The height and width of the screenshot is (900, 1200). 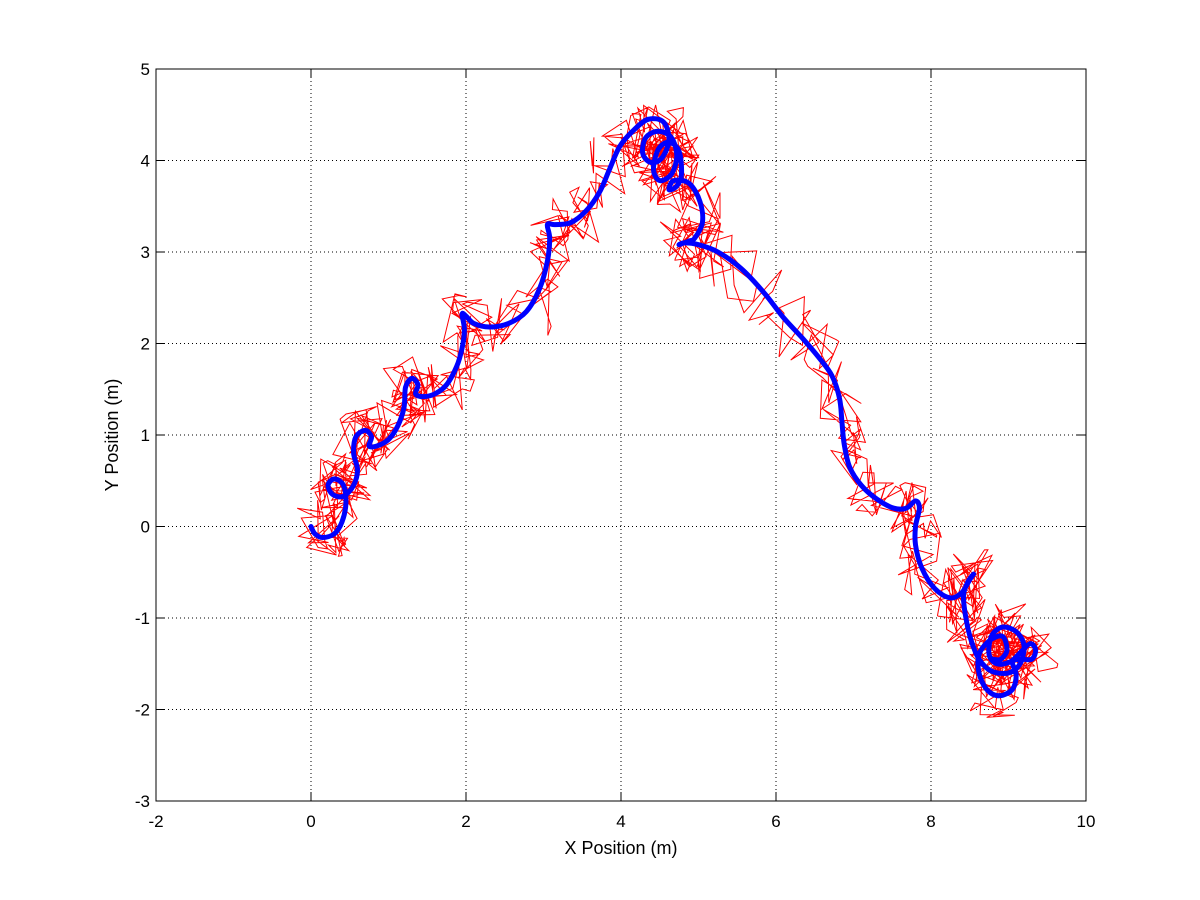 I want to click on y-tick-label: 0, so click(x=145, y=527).